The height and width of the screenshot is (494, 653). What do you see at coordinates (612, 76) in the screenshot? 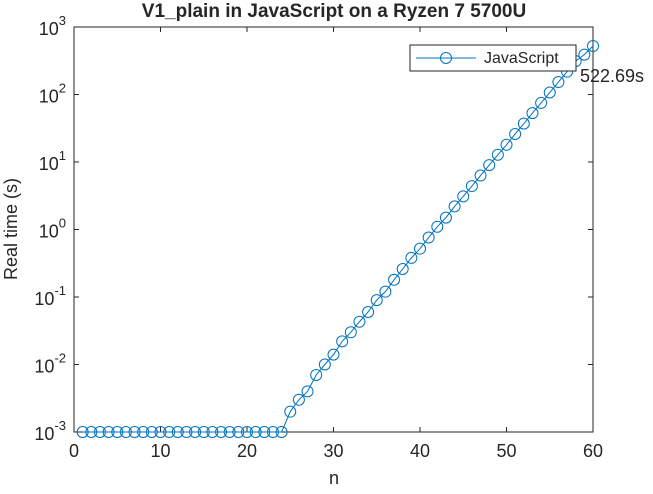
I see `annotation: 522.69s` at bounding box center [612, 76].